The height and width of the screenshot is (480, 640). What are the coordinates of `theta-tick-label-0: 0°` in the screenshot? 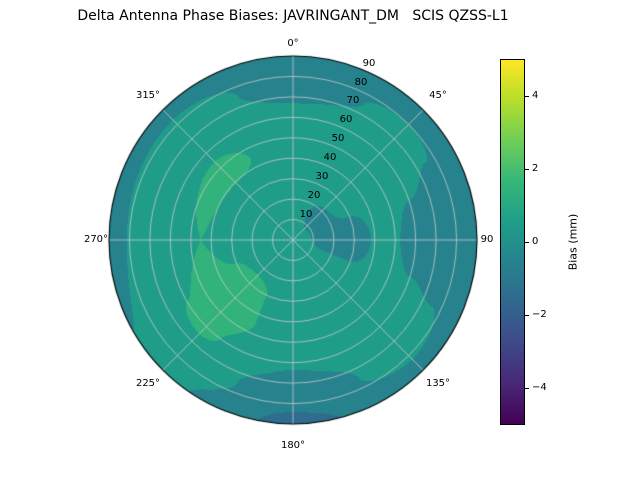 It's located at (293, 43).